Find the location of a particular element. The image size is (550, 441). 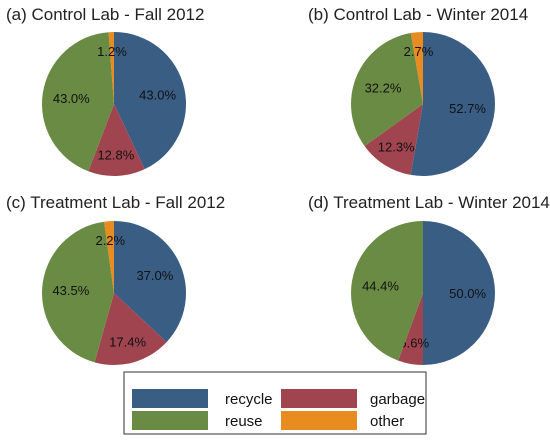

pie-slice-a-other is located at coordinates (111, 67).